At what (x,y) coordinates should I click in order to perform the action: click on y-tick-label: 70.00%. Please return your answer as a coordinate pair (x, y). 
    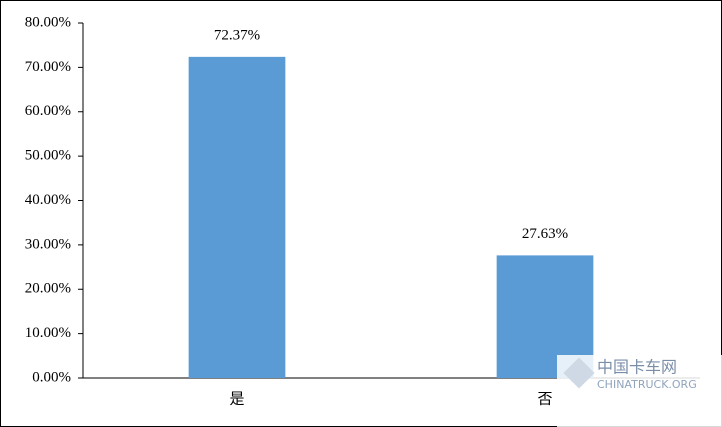
    Looking at the image, I should click on (48, 67).